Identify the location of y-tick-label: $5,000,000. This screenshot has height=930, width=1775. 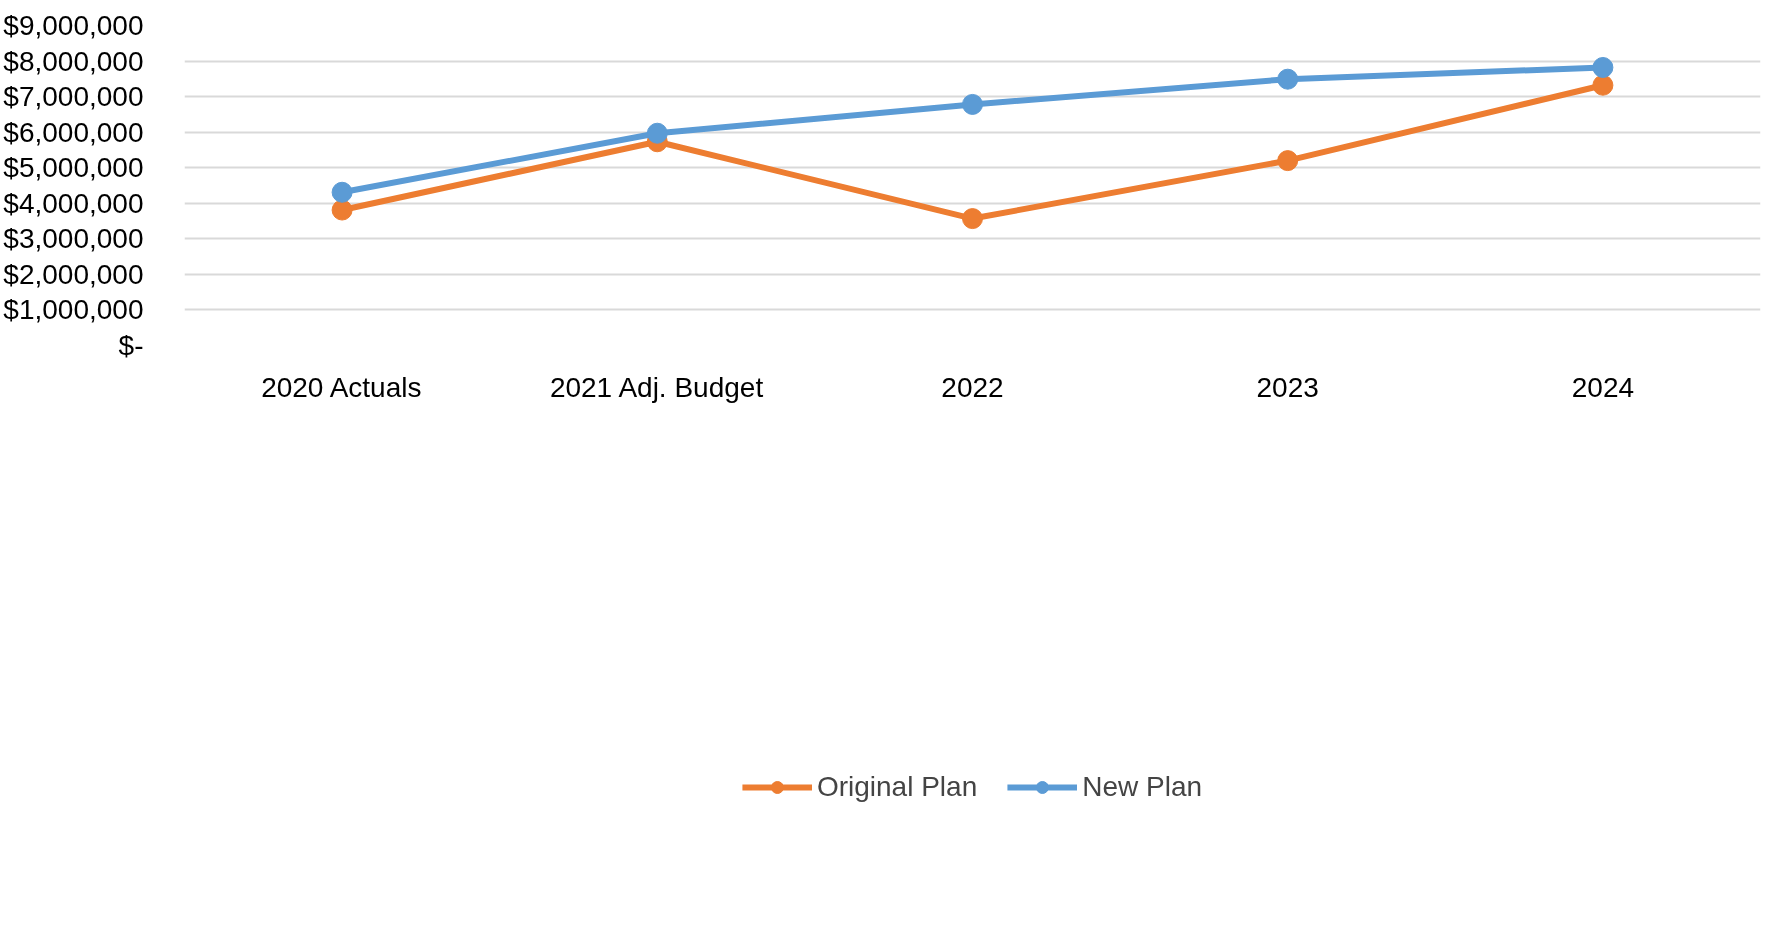
(73, 168).